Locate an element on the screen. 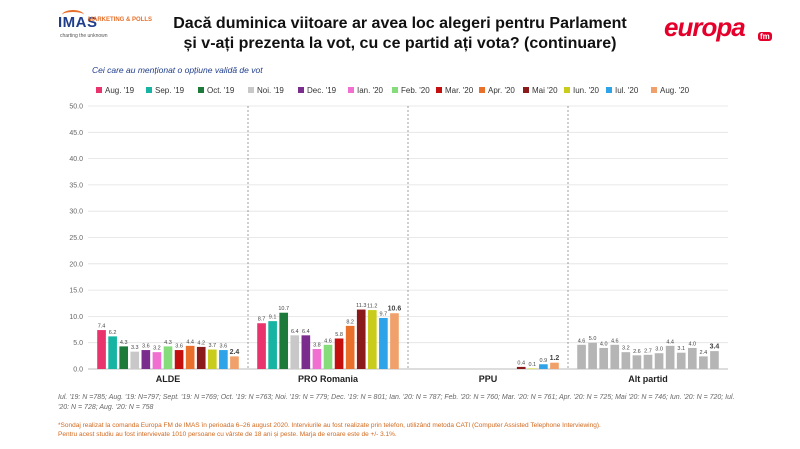  legend-item-dec-19: Dec. '19 is located at coordinates (317, 90).